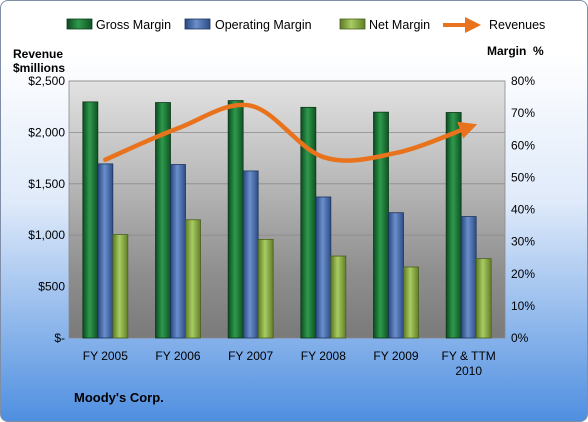  I want to click on legend-item-operating-margin: Operating Margin, so click(248, 25).